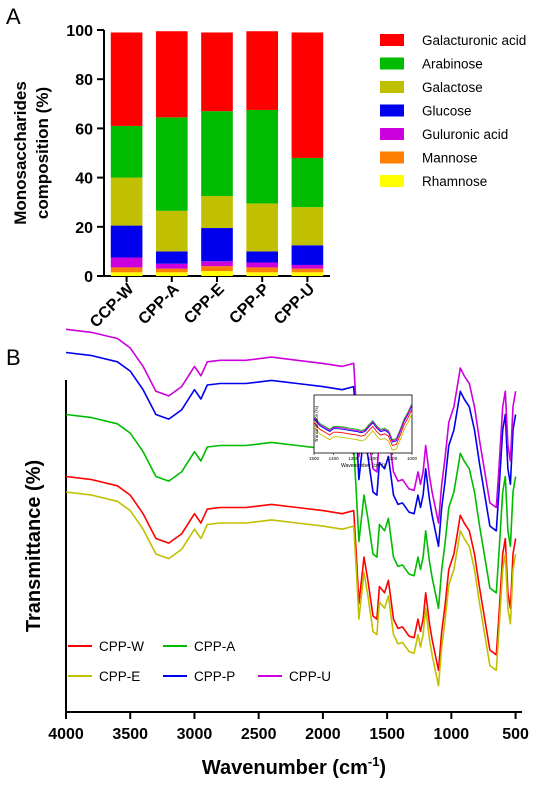 The width and height of the screenshot is (550, 785). What do you see at coordinates (84, 228) in the screenshot?
I see `y-tick-label: 20` at bounding box center [84, 228].